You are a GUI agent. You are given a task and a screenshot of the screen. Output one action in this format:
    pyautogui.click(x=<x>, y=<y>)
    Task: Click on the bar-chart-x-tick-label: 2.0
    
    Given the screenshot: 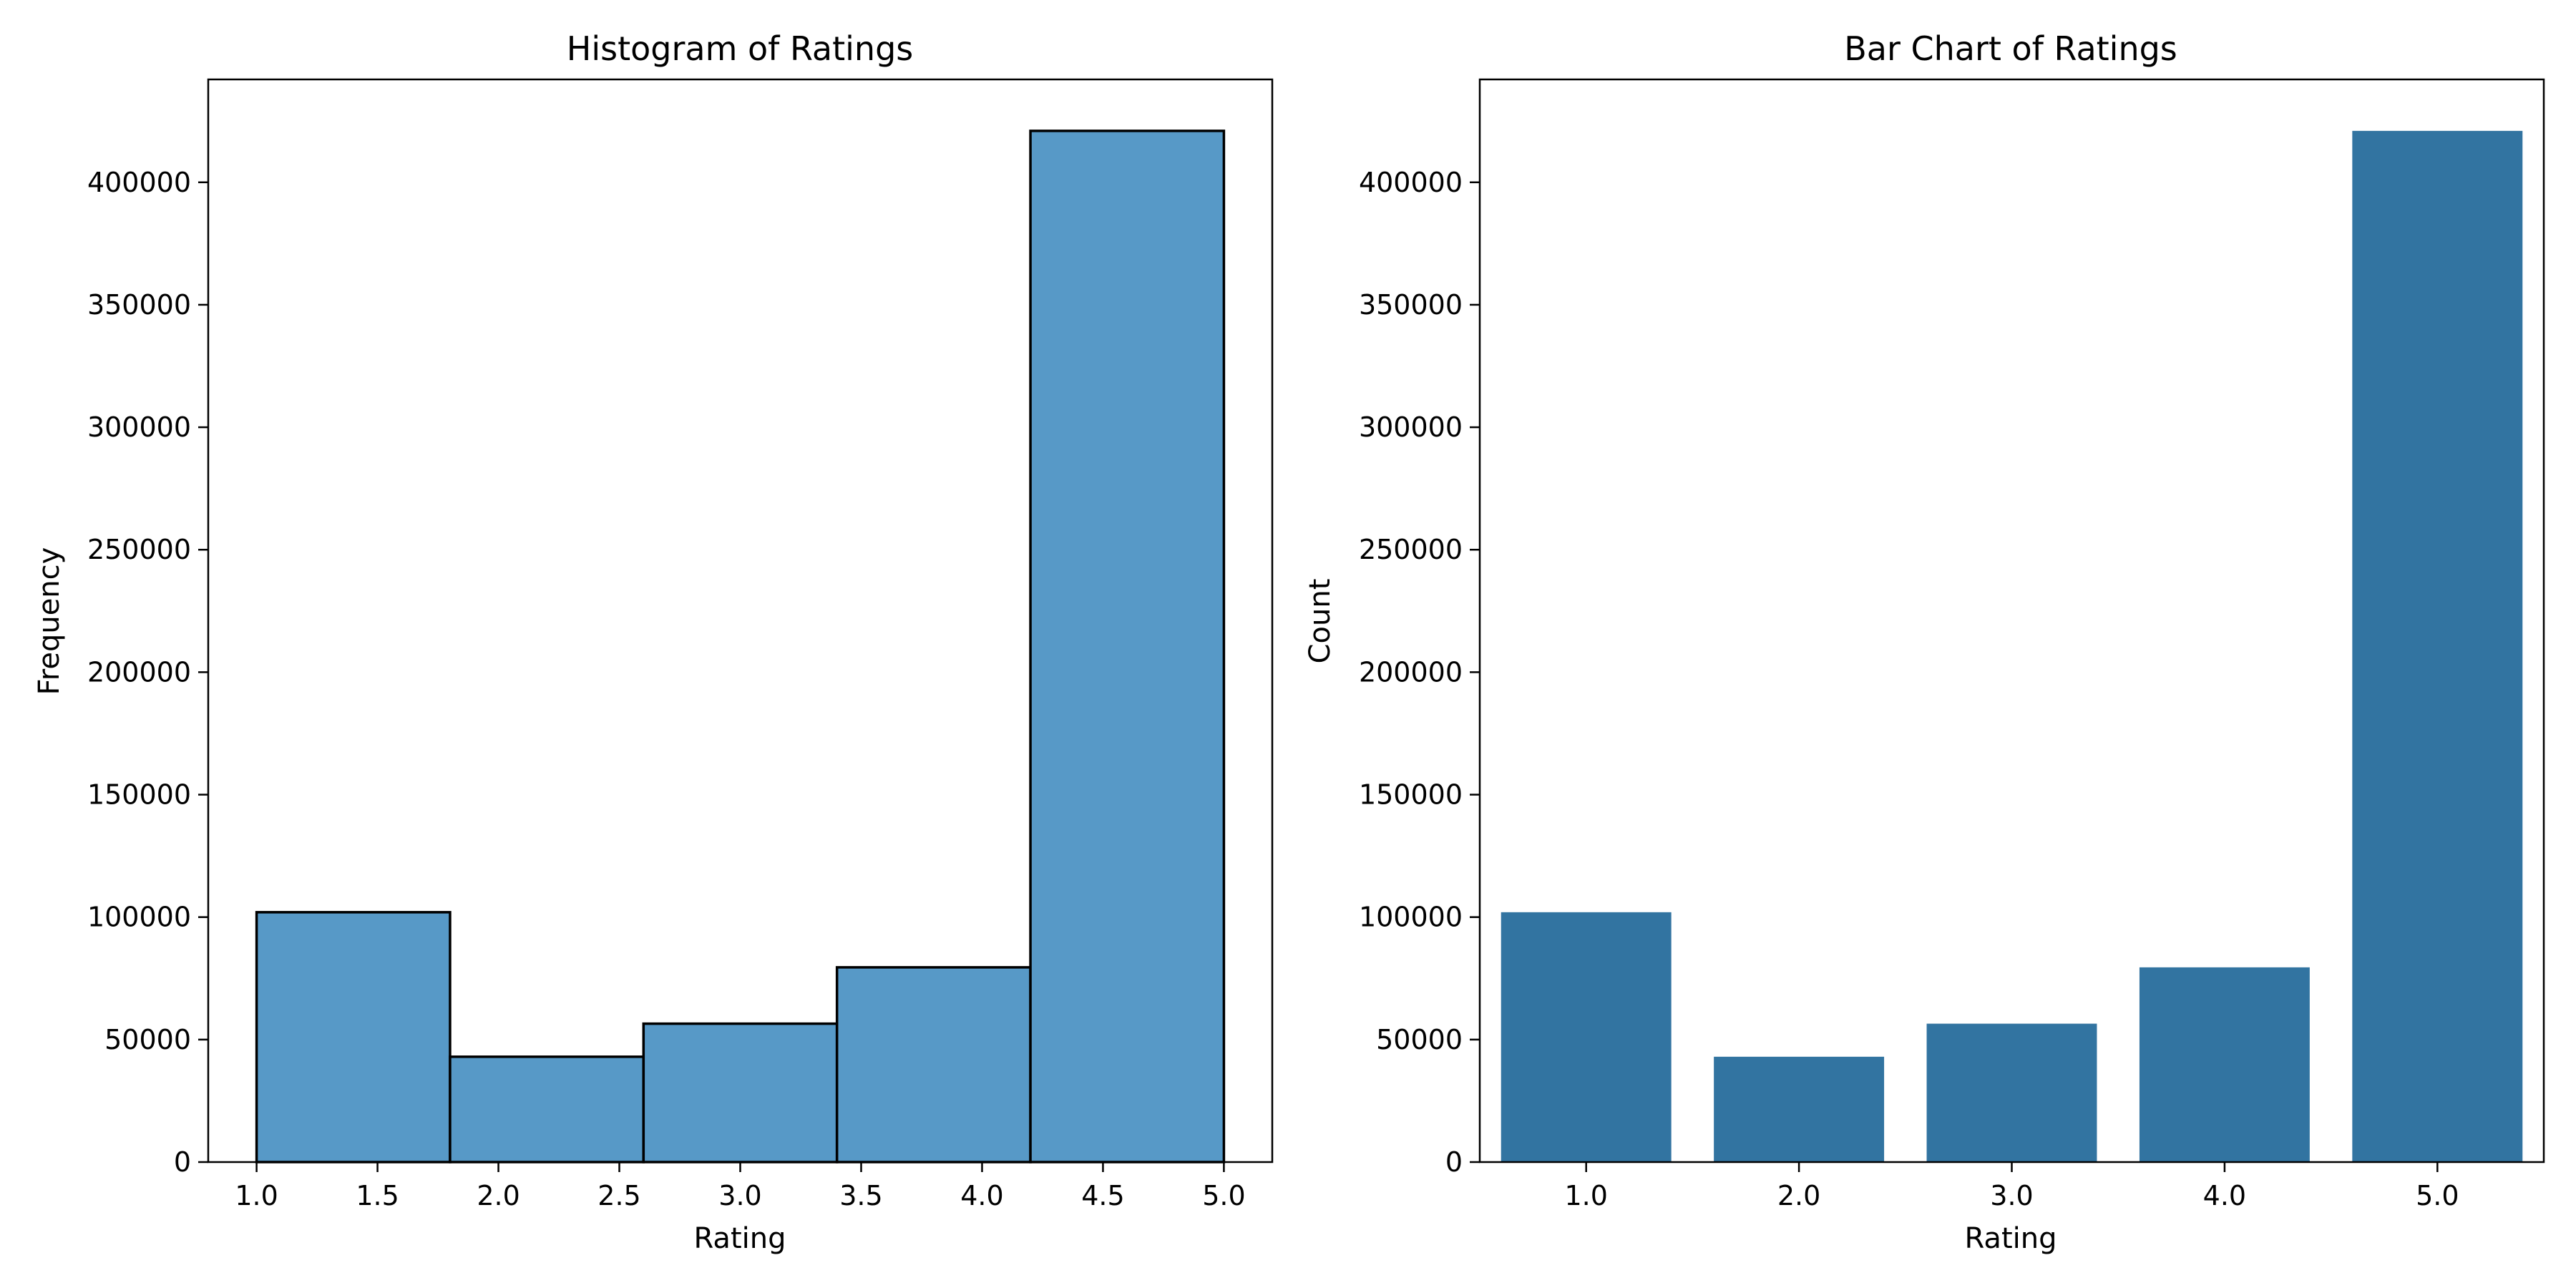 What is the action you would take?
    pyautogui.click(x=1798, y=1195)
    